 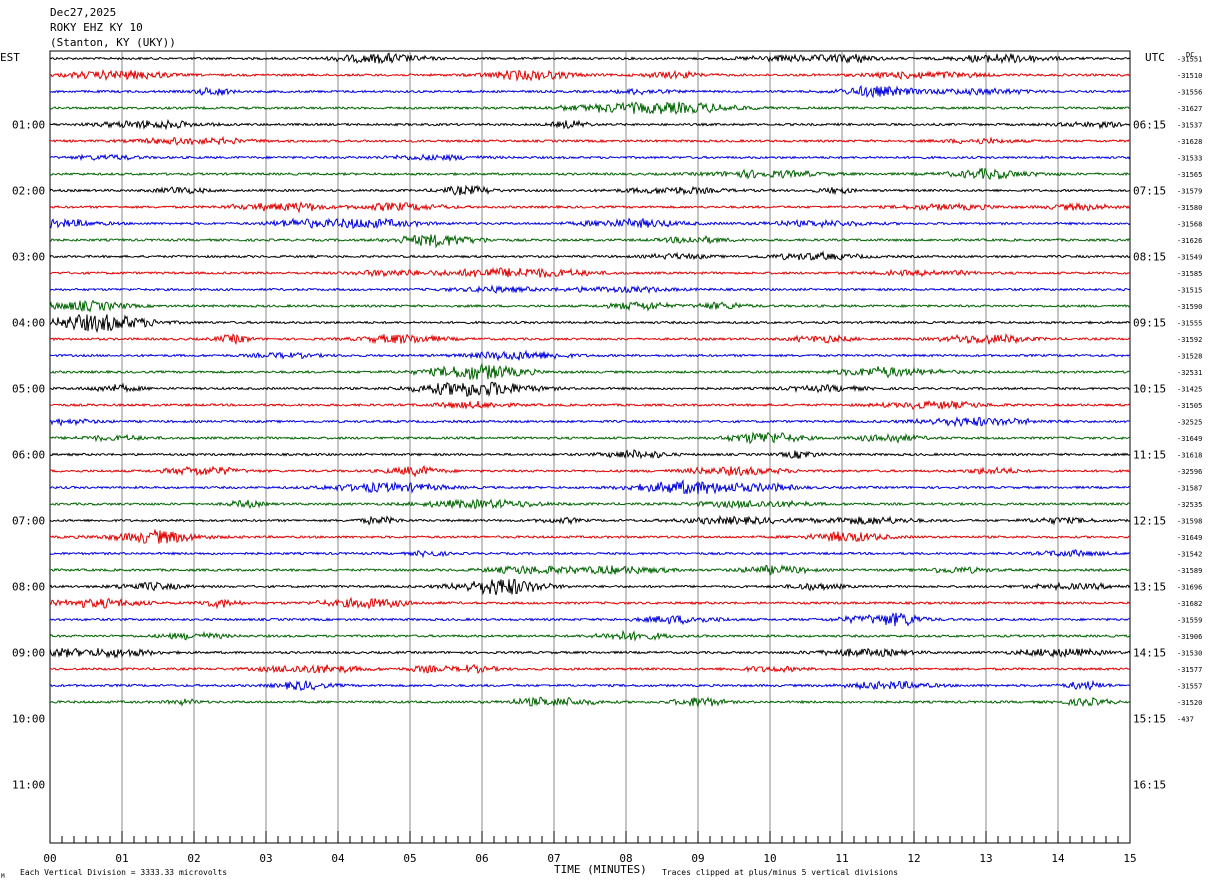 I want to click on utc-hour-label: 08:15, so click(x=1149, y=257).